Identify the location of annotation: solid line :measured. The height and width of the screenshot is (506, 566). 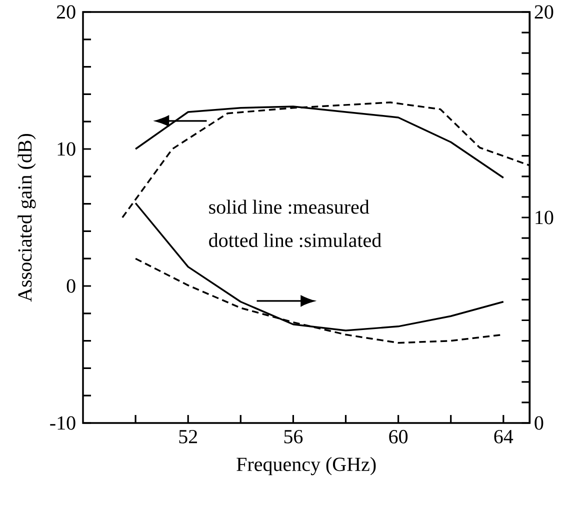
(289, 207).